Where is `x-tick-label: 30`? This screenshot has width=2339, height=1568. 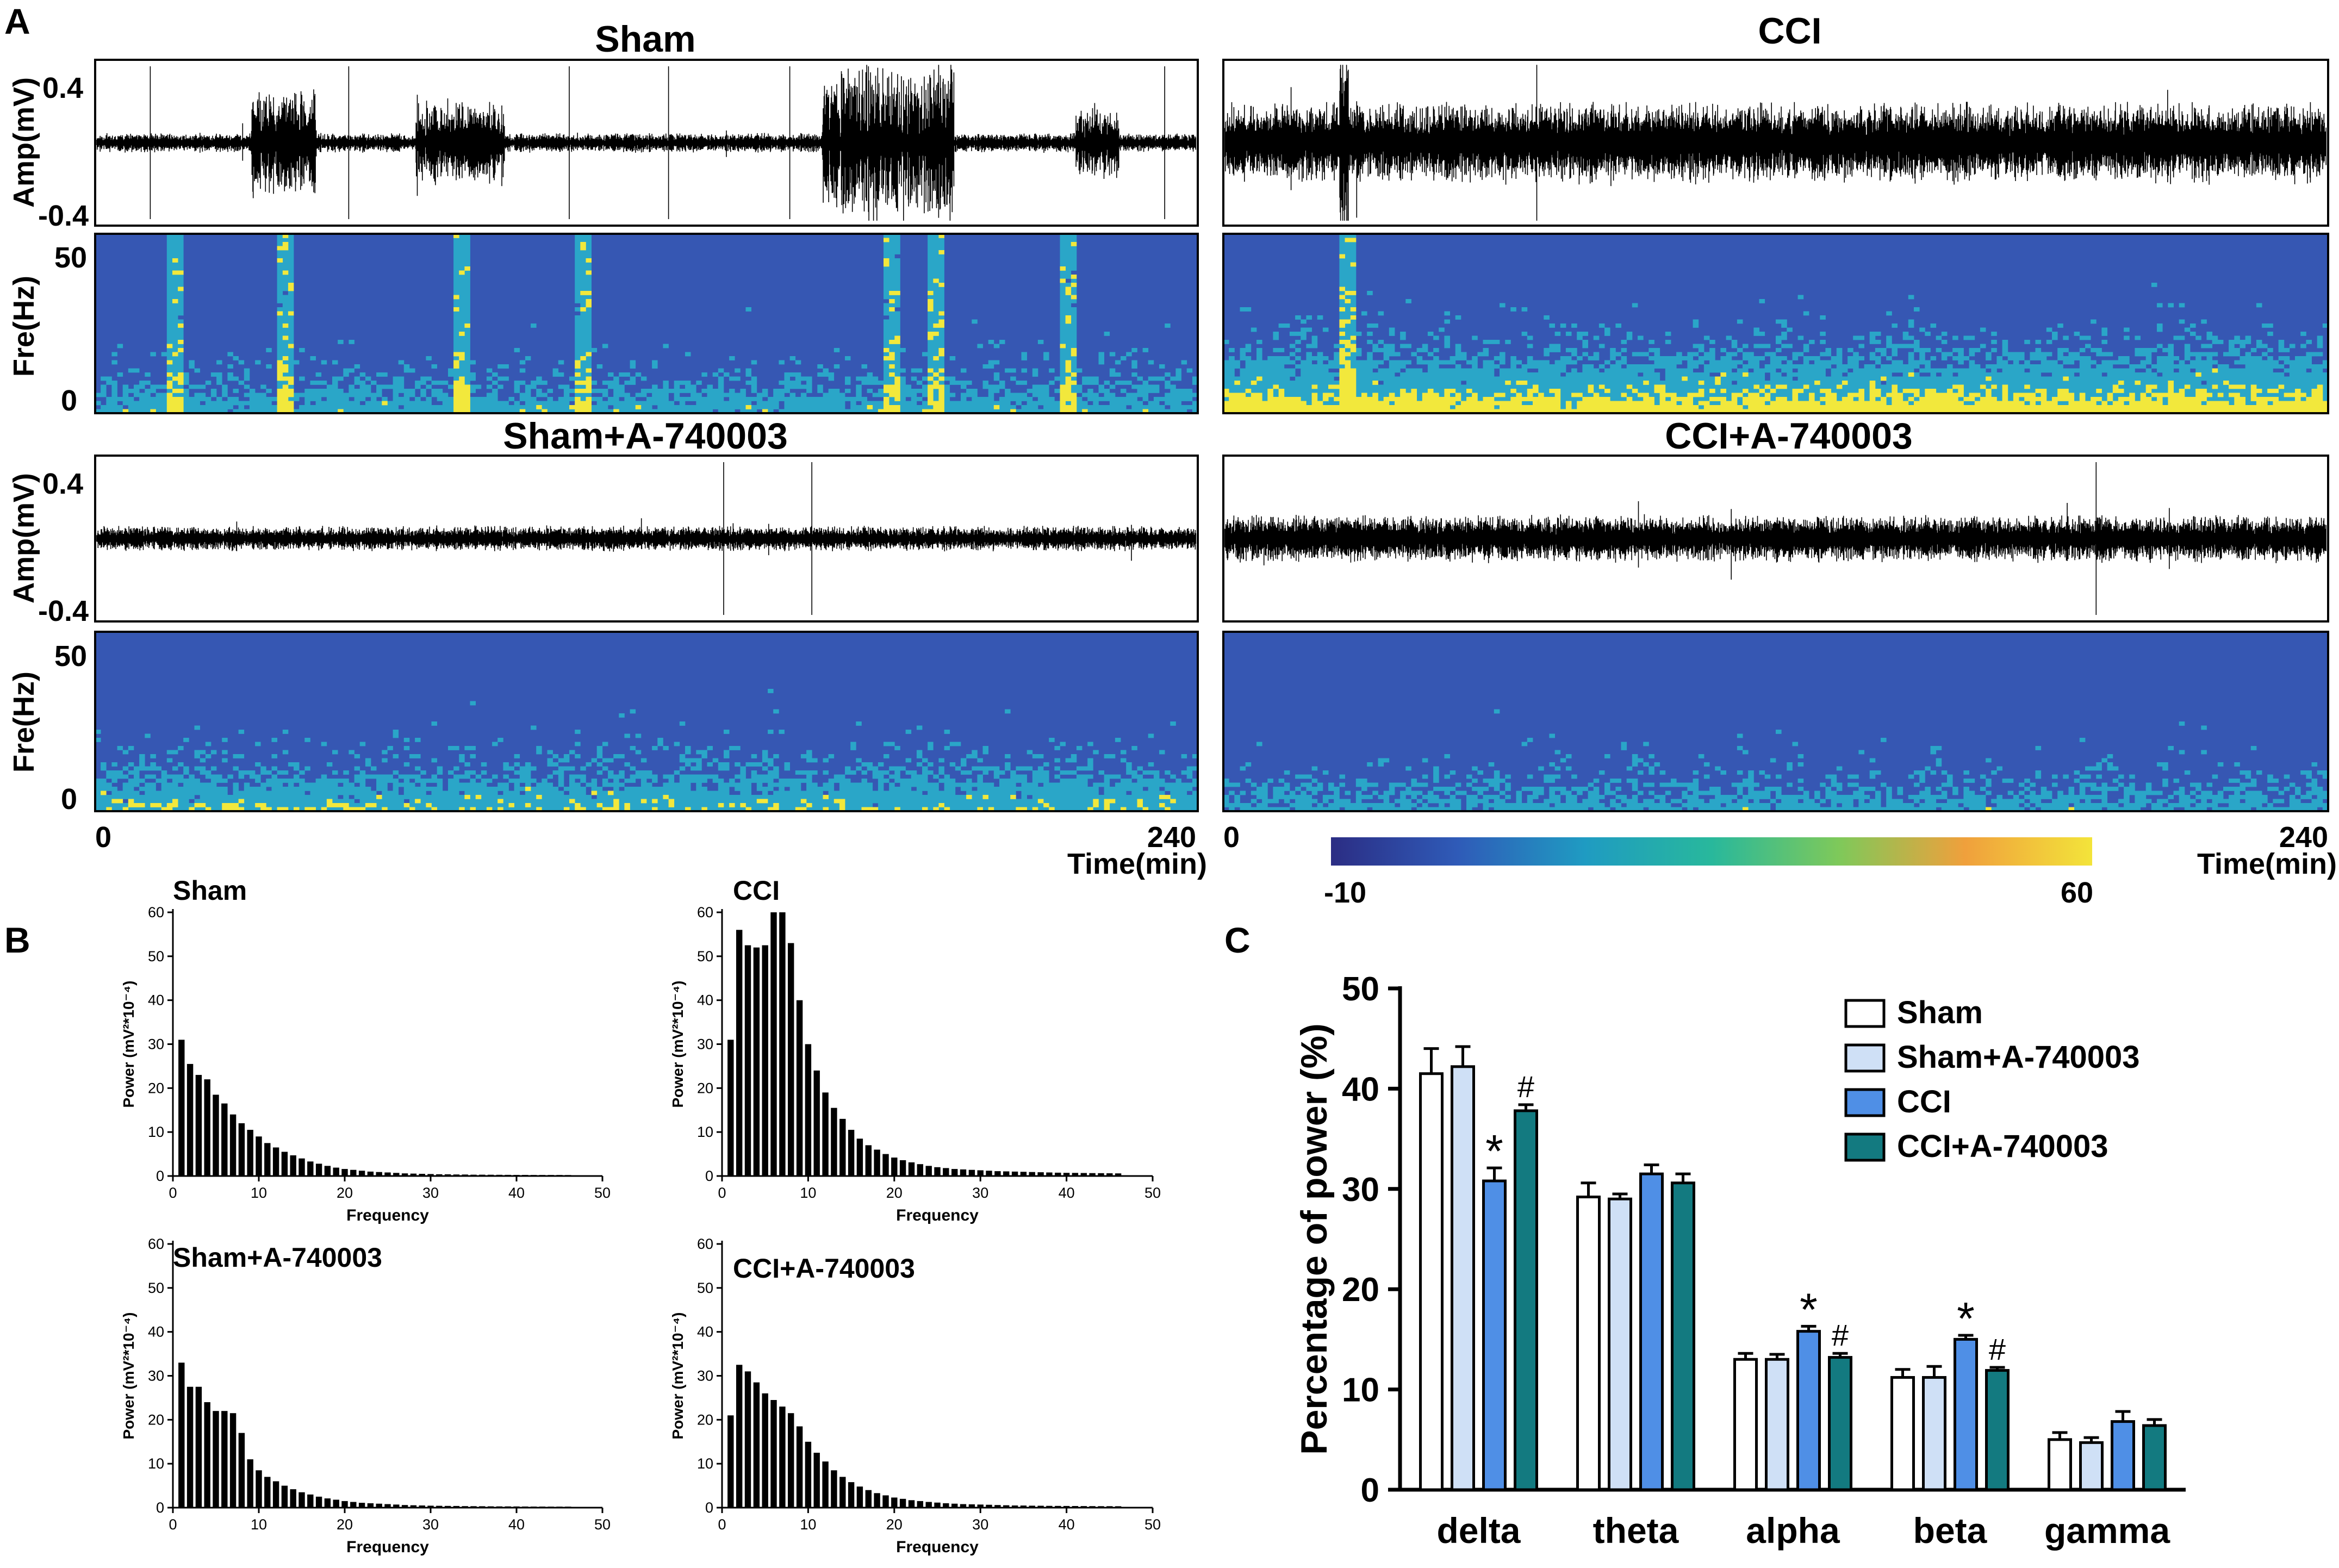 x-tick-label: 30 is located at coordinates (430, 1193).